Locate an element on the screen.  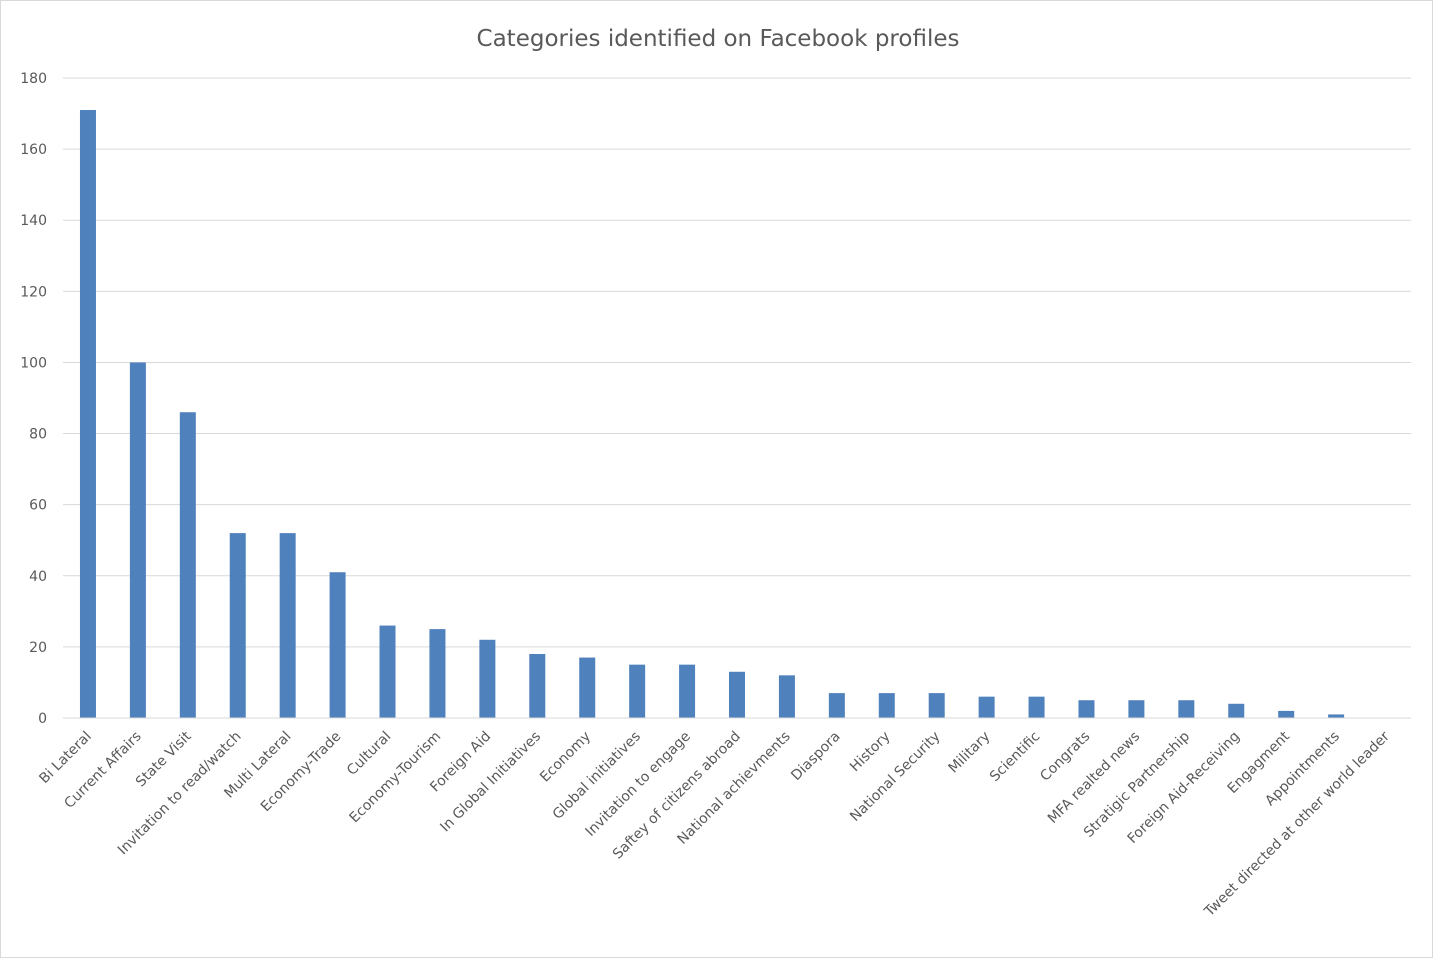
x-category-label: Global initiatives is located at coordinates (597, 776).